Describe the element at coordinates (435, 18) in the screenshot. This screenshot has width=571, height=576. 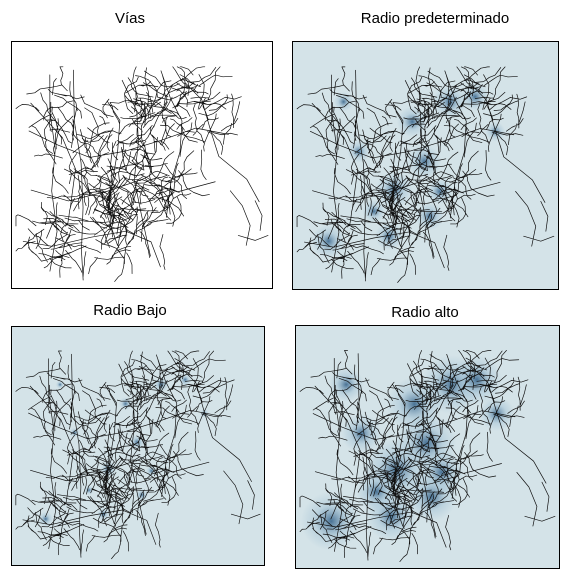
I see `panel-title-default-radius: Radio predeterminado` at that location.